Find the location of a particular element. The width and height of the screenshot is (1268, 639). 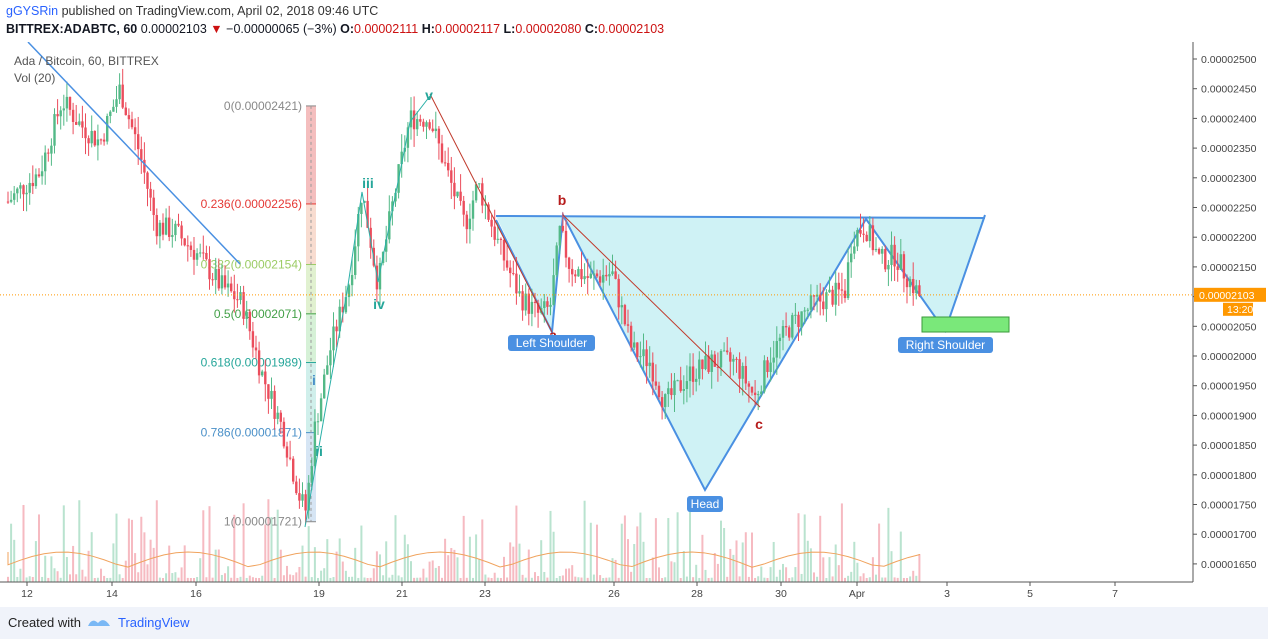

price-tick-label: 0.00002050 is located at coordinates (1229, 327).